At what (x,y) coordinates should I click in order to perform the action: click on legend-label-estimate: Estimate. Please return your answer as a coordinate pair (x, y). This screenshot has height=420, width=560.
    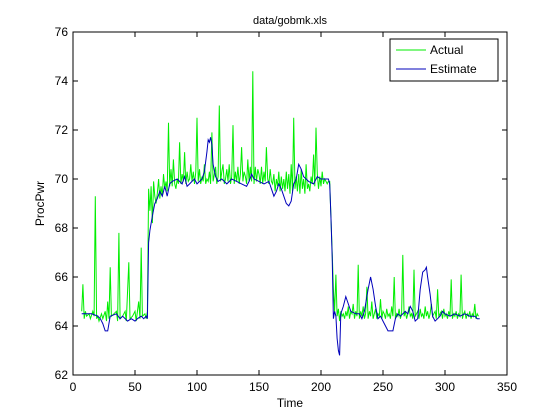
    Looking at the image, I should click on (453, 69).